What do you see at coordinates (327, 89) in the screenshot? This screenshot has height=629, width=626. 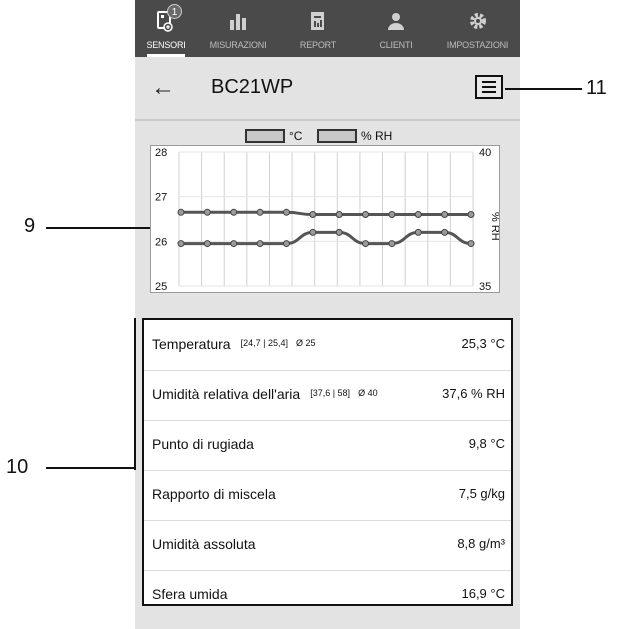 I see `screen-header: ← BC21WP` at bounding box center [327, 89].